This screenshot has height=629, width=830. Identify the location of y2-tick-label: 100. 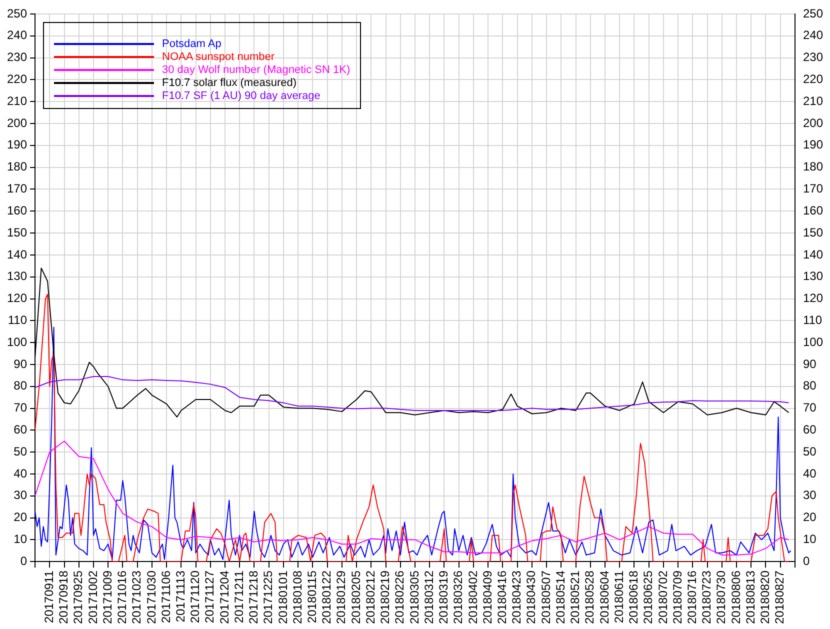
(813, 341).